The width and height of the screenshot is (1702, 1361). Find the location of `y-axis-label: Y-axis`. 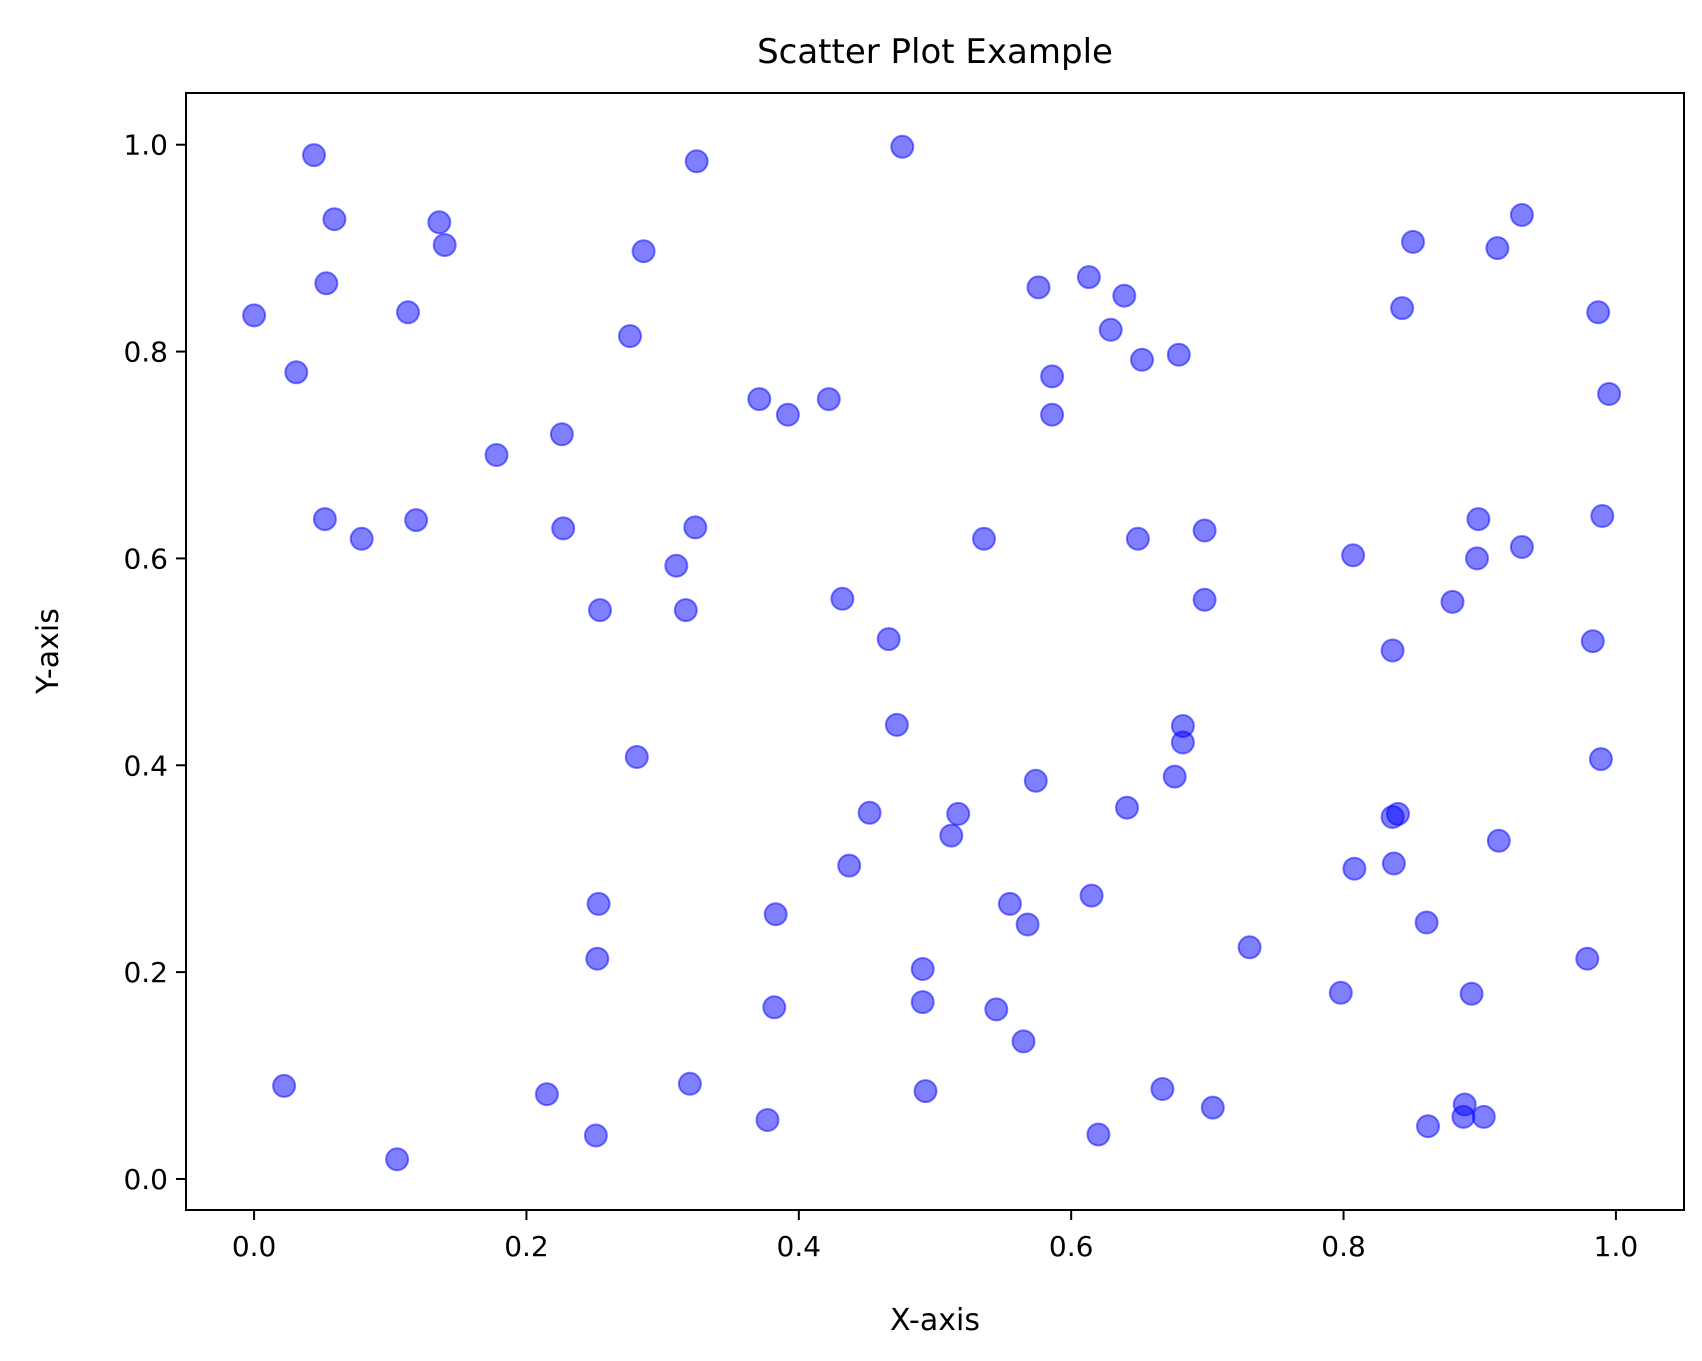

y-axis-label: Y-axis is located at coordinates (48, 651).